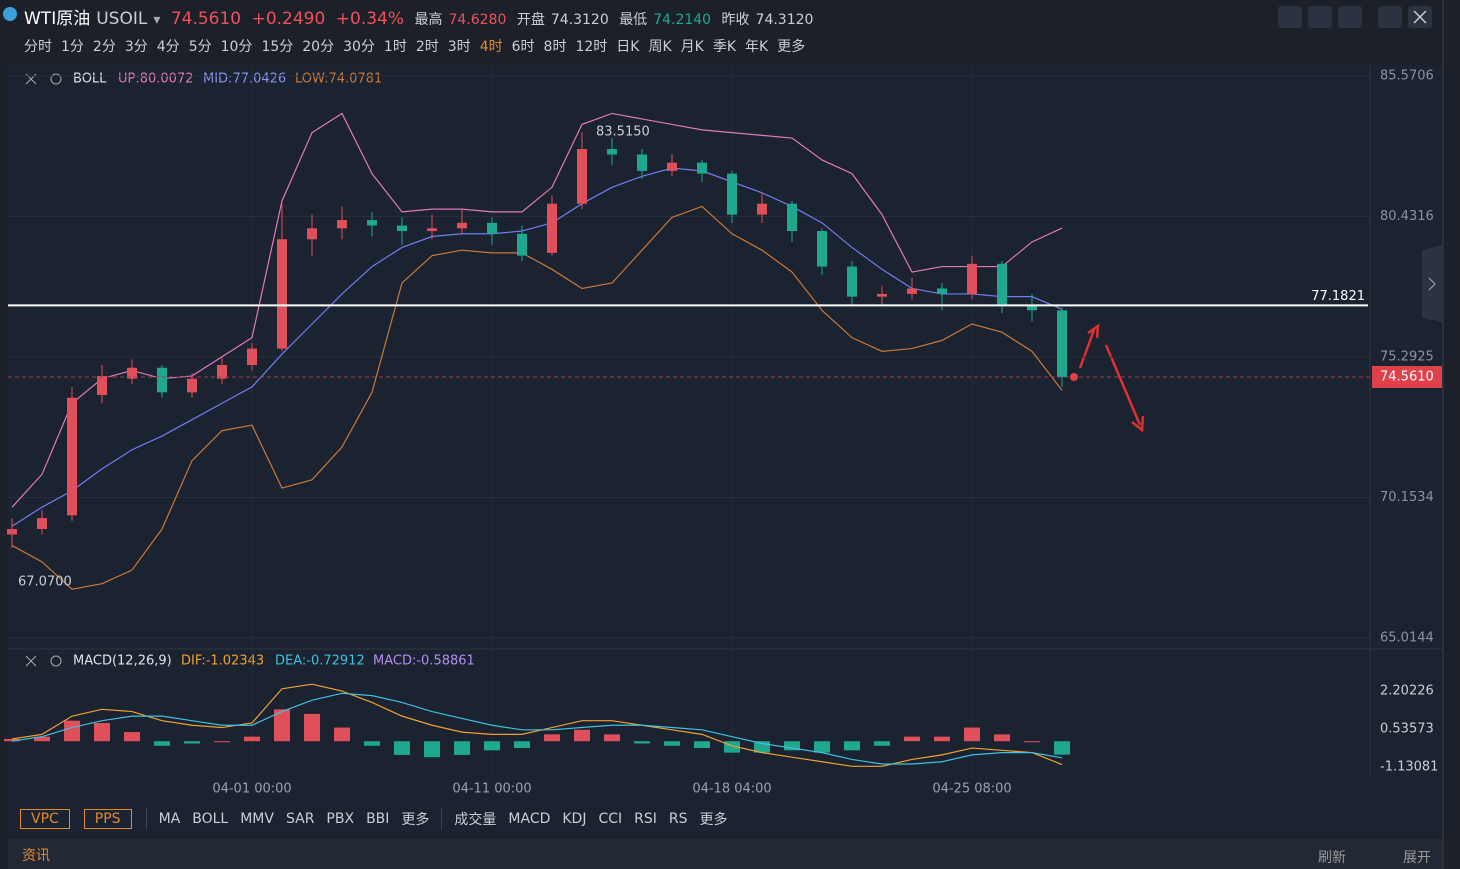 The width and height of the screenshot is (1460, 869). What do you see at coordinates (1407, 638) in the screenshot?
I see `y-tick-label: 65.0144` at bounding box center [1407, 638].